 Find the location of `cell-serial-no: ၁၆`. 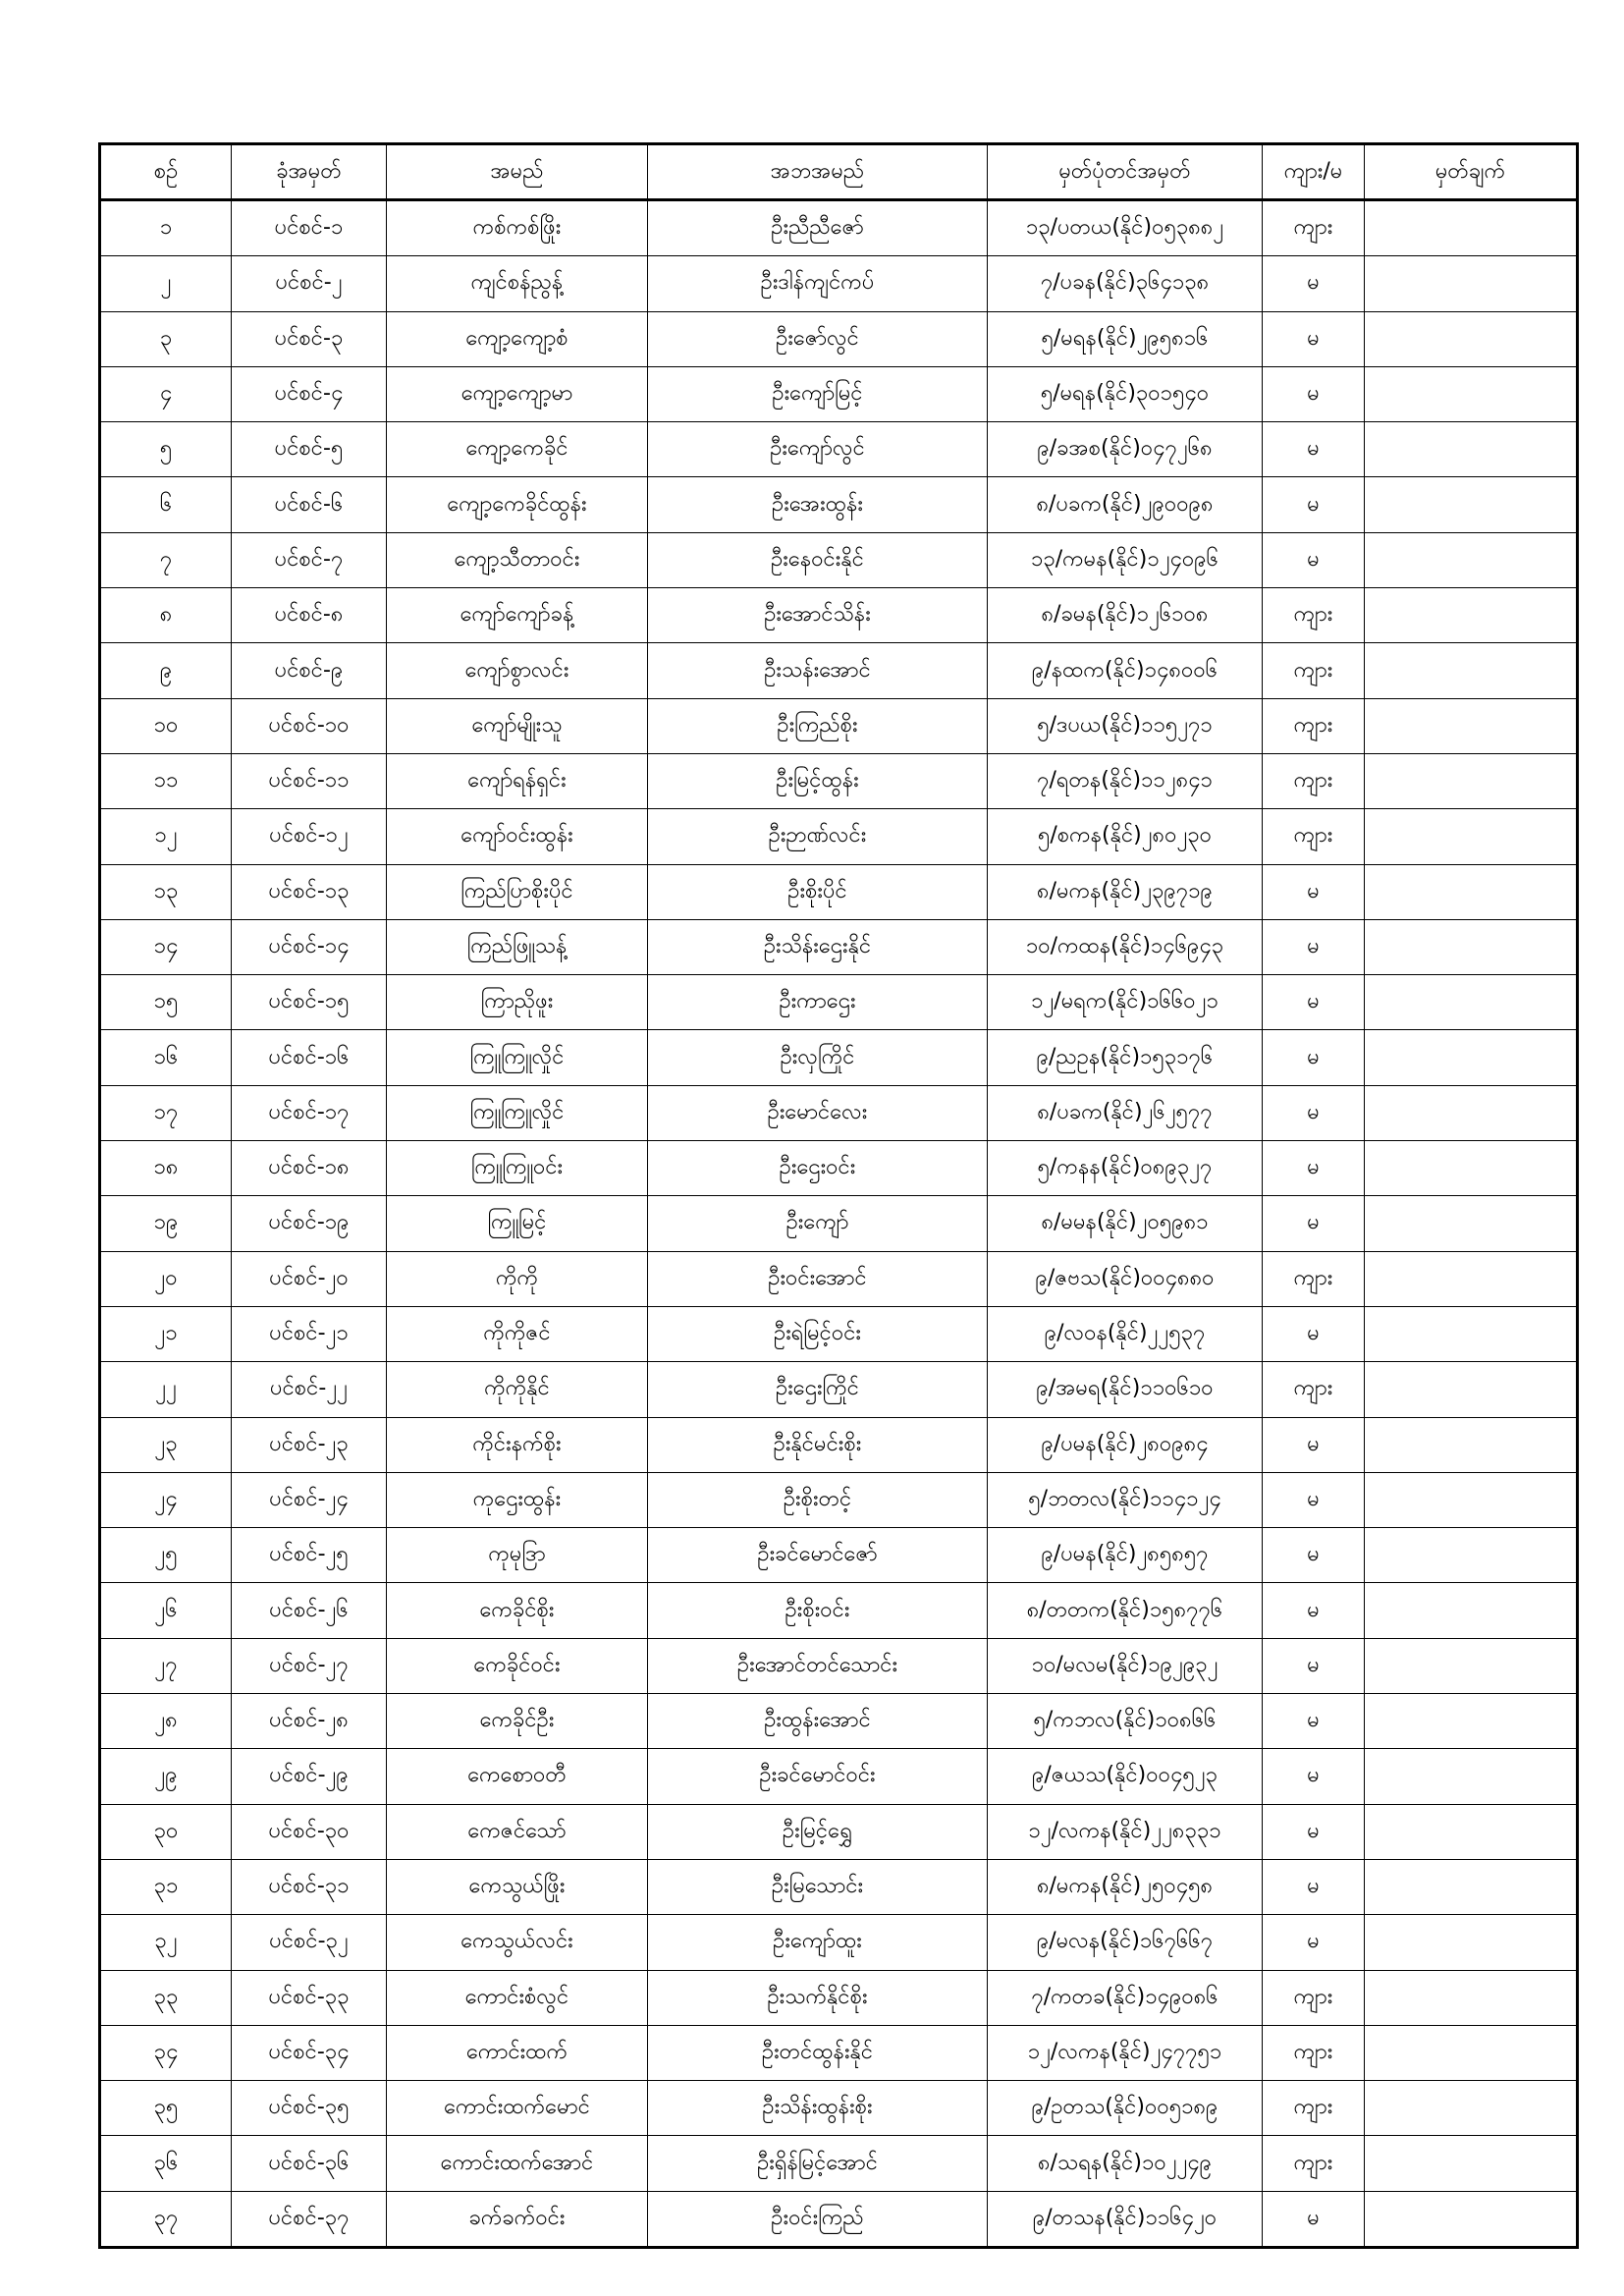

cell-serial-no: ၁၆ is located at coordinates (165, 1057).